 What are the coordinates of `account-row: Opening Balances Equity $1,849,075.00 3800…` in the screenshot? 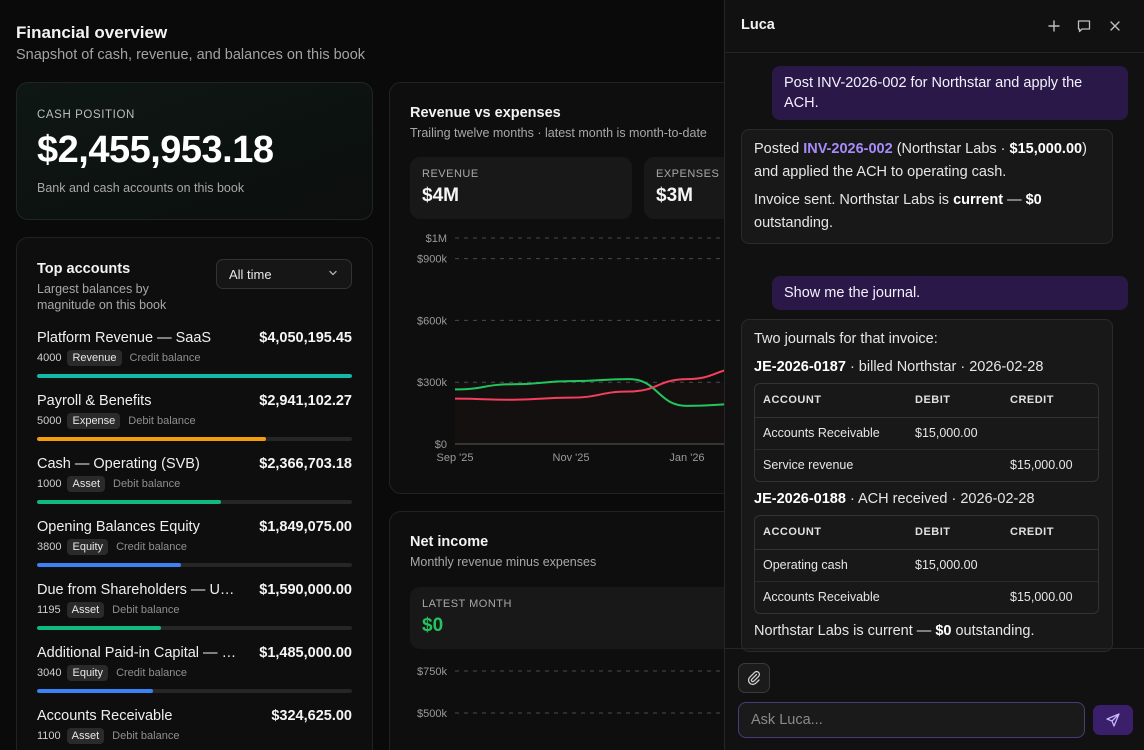 It's located at (194, 549).